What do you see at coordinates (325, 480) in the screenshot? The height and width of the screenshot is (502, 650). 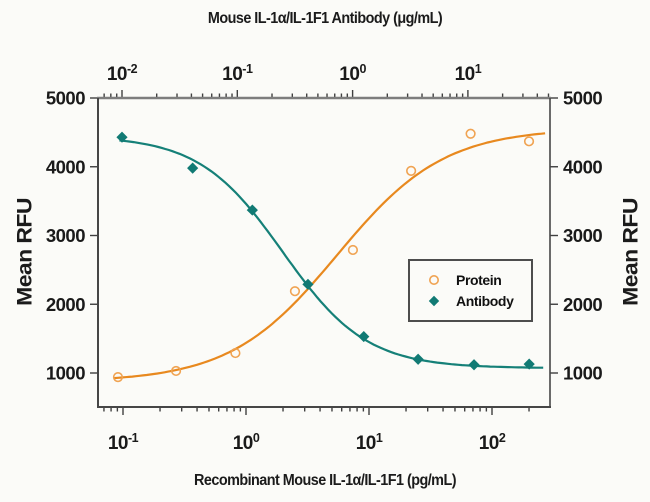 I see `bottom-axis-title: Recombinant Mouse IL-1α/IL-1F1 (pg/mL)` at bounding box center [325, 480].